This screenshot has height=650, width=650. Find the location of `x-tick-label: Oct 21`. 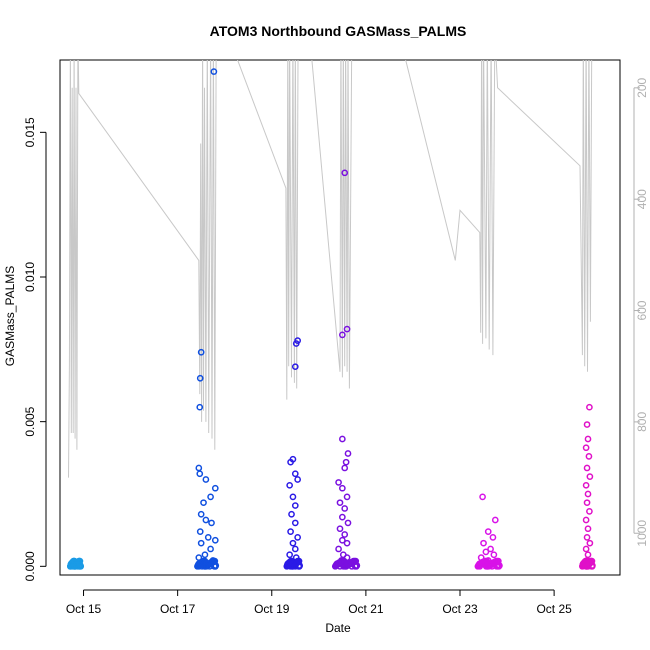

x-tick-label: Oct 21 is located at coordinates (366, 609).